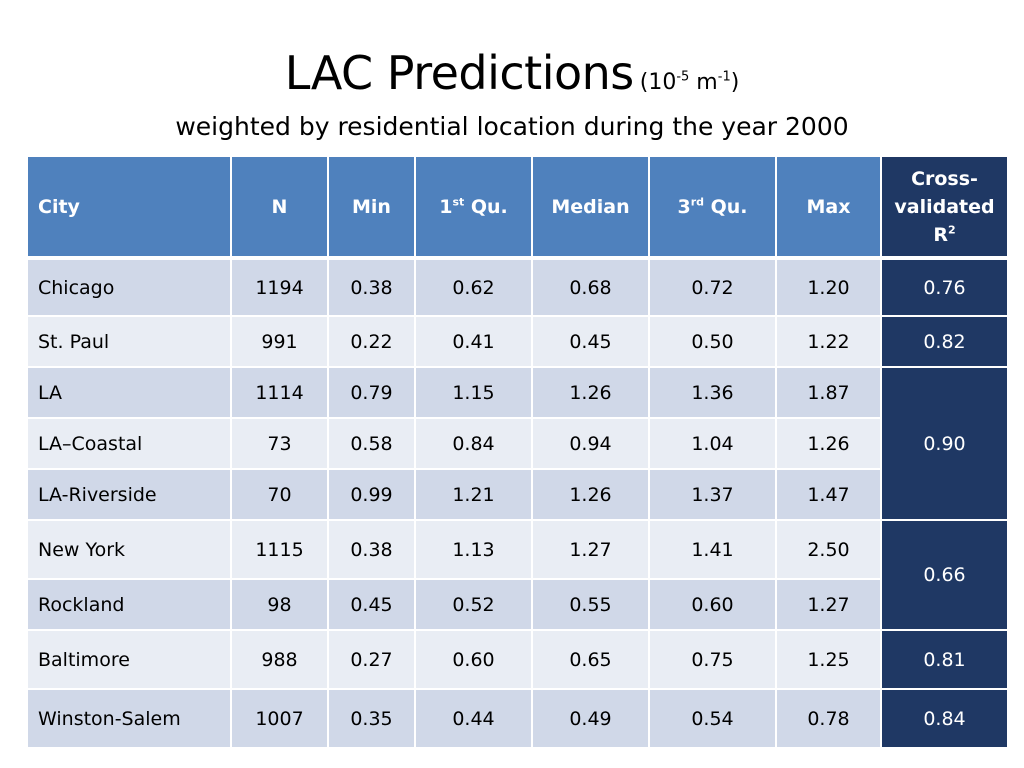  Describe the element at coordinates (828, 604) in the screenshot. I see `cell-max: 1.27` at that location.